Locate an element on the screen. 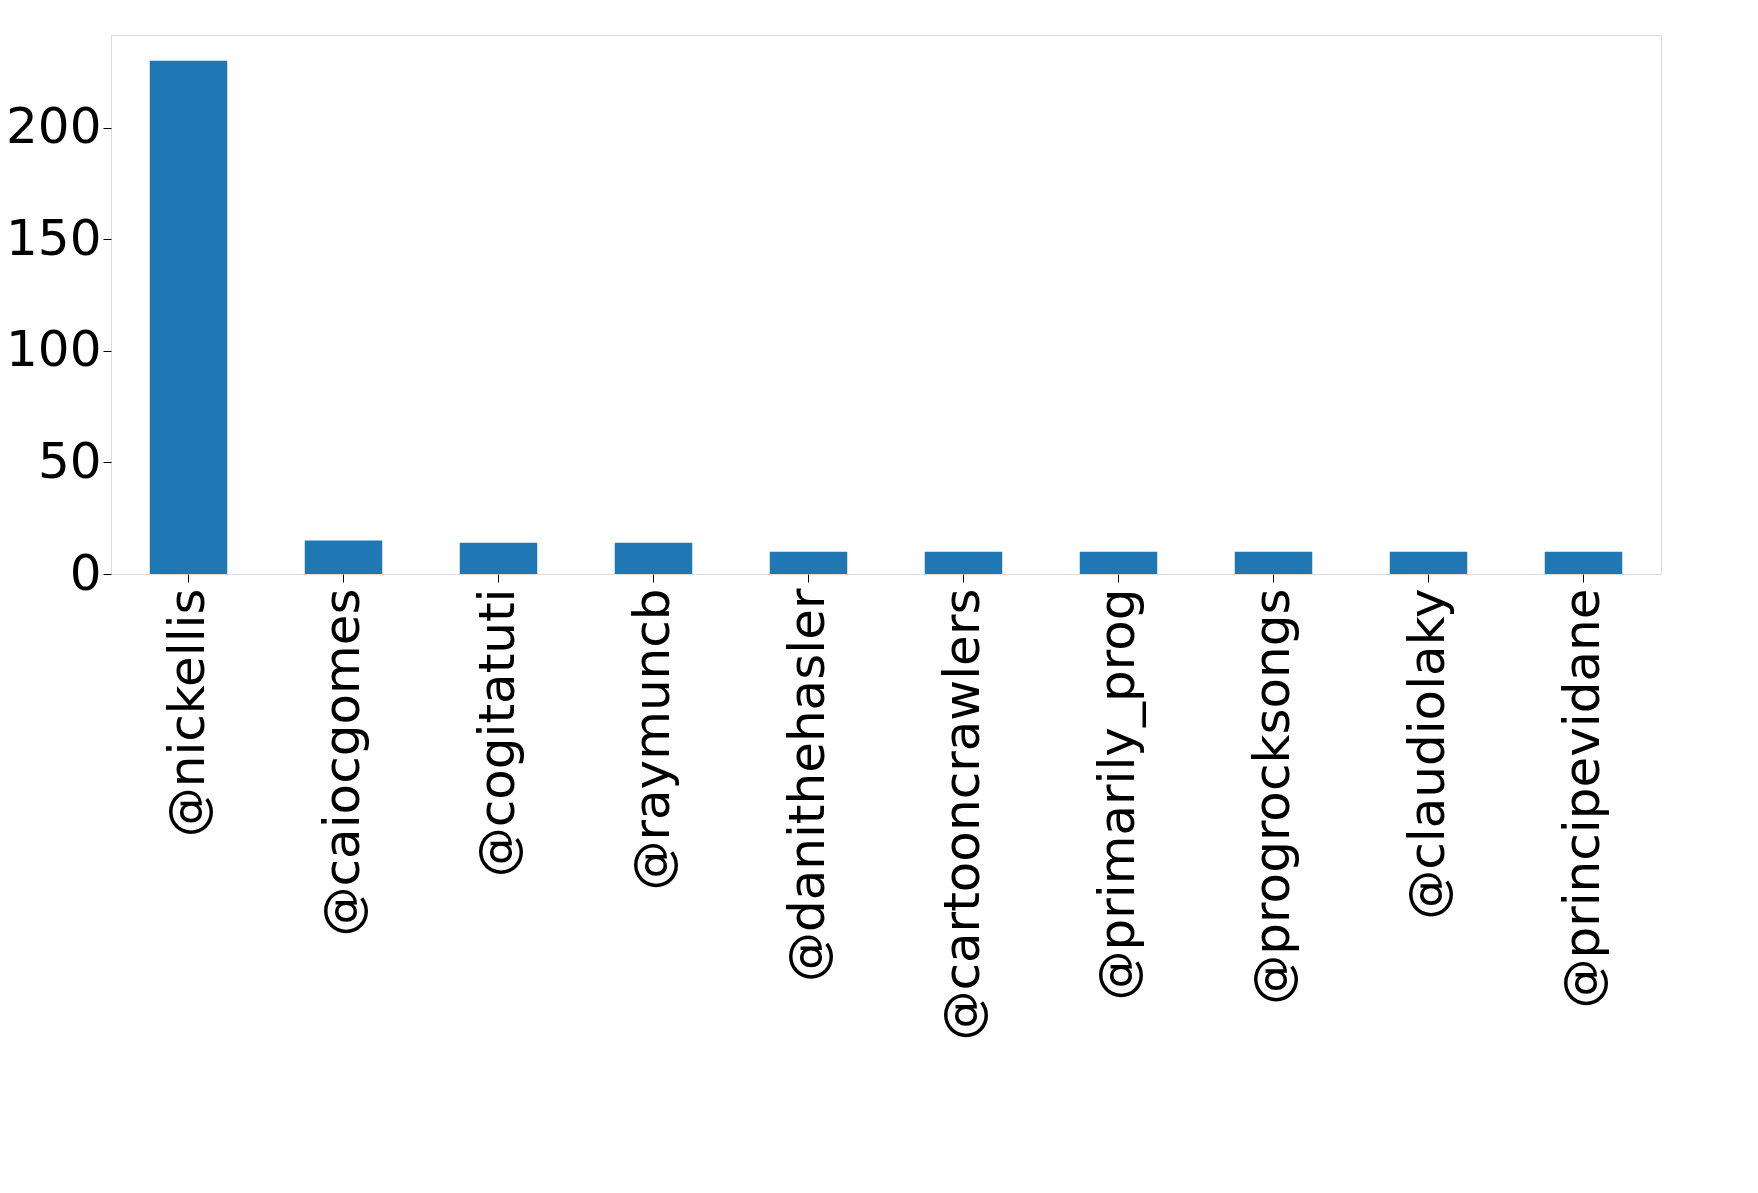  y-tick-label: 200 is located at coordinates (54, 126).